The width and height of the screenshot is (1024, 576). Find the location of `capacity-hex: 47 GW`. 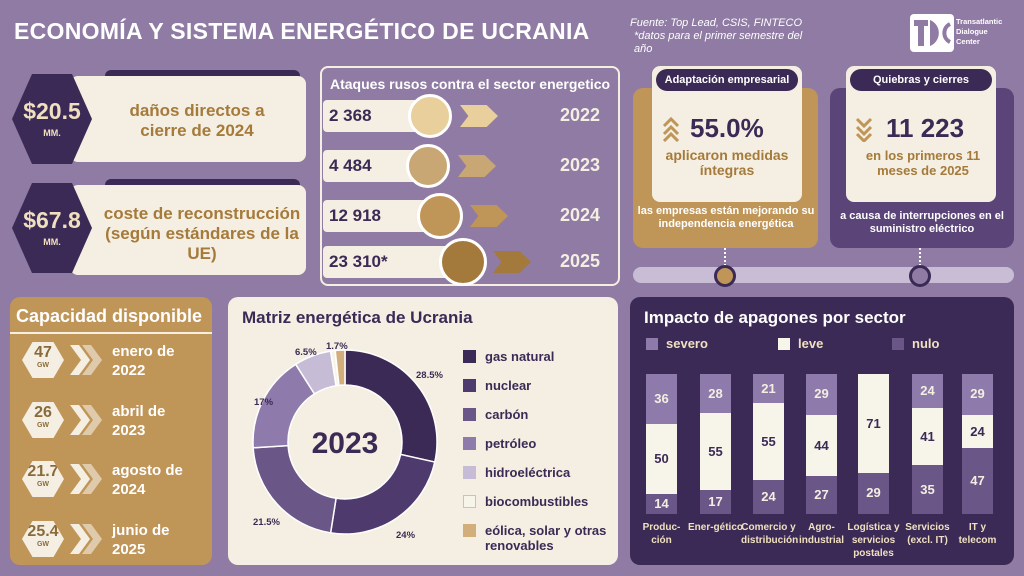

capacity-hex: 47 GW is located at coordinates (43, 360).